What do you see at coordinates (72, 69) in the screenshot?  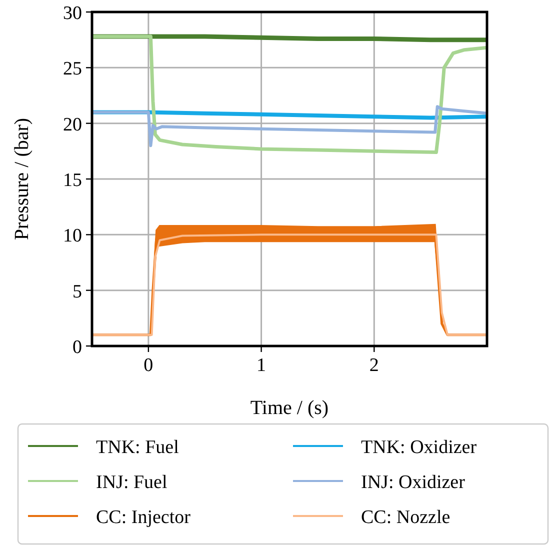 I see `y-tick-label: 25` at bounding box center [72, 69].